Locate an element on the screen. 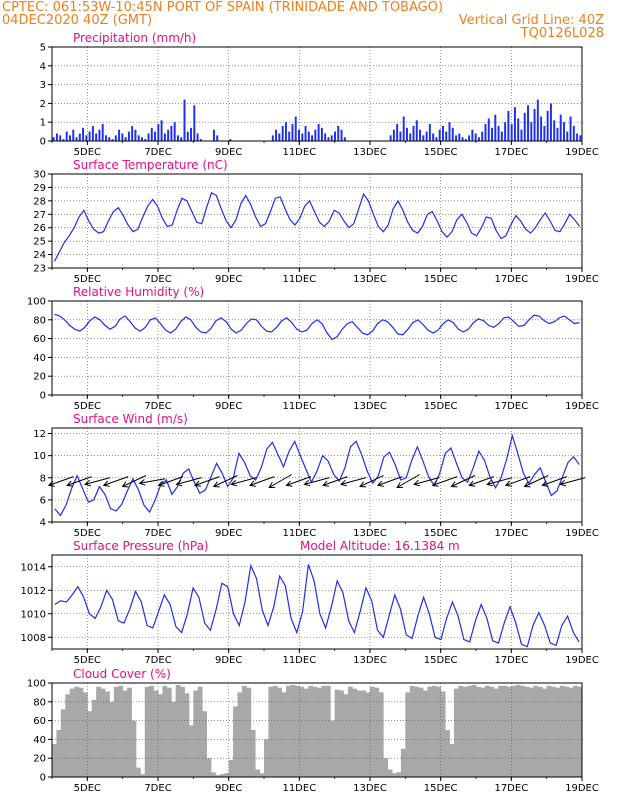 This screenshot has height=800, width=618. rh-ytick-label: 0 is located at coordinates (43, 396).